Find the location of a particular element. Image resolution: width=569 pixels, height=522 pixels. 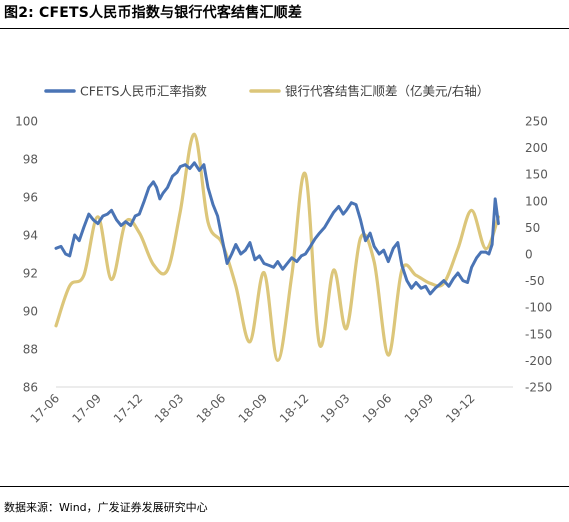

title-divider is located at coordinates (284, 28).